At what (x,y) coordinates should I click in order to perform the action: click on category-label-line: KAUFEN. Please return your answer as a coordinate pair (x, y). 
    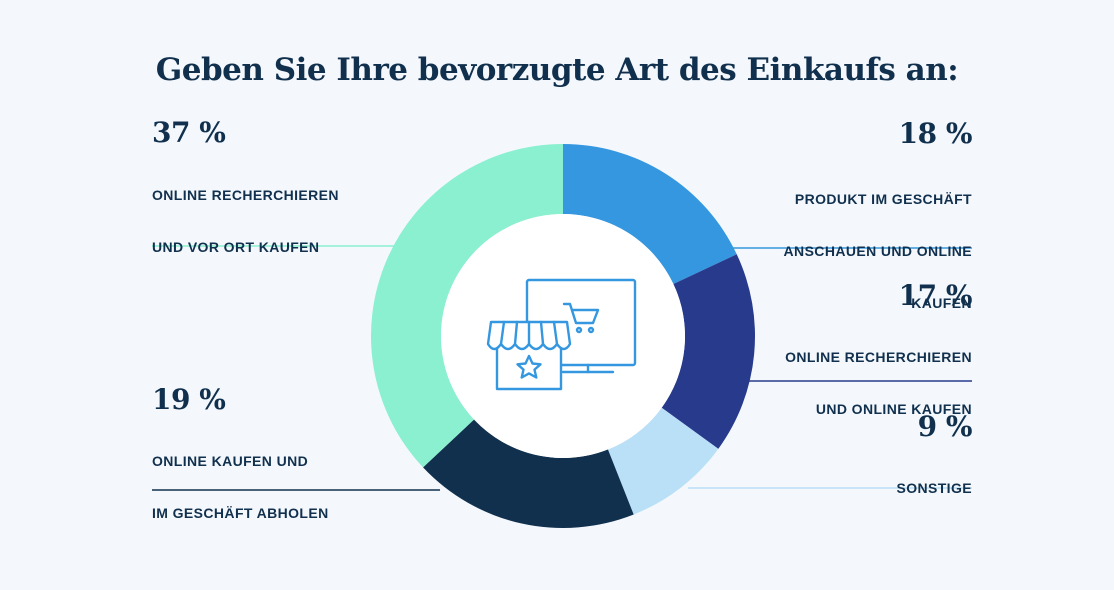
    Looking at the image, I should click on (941, 303).